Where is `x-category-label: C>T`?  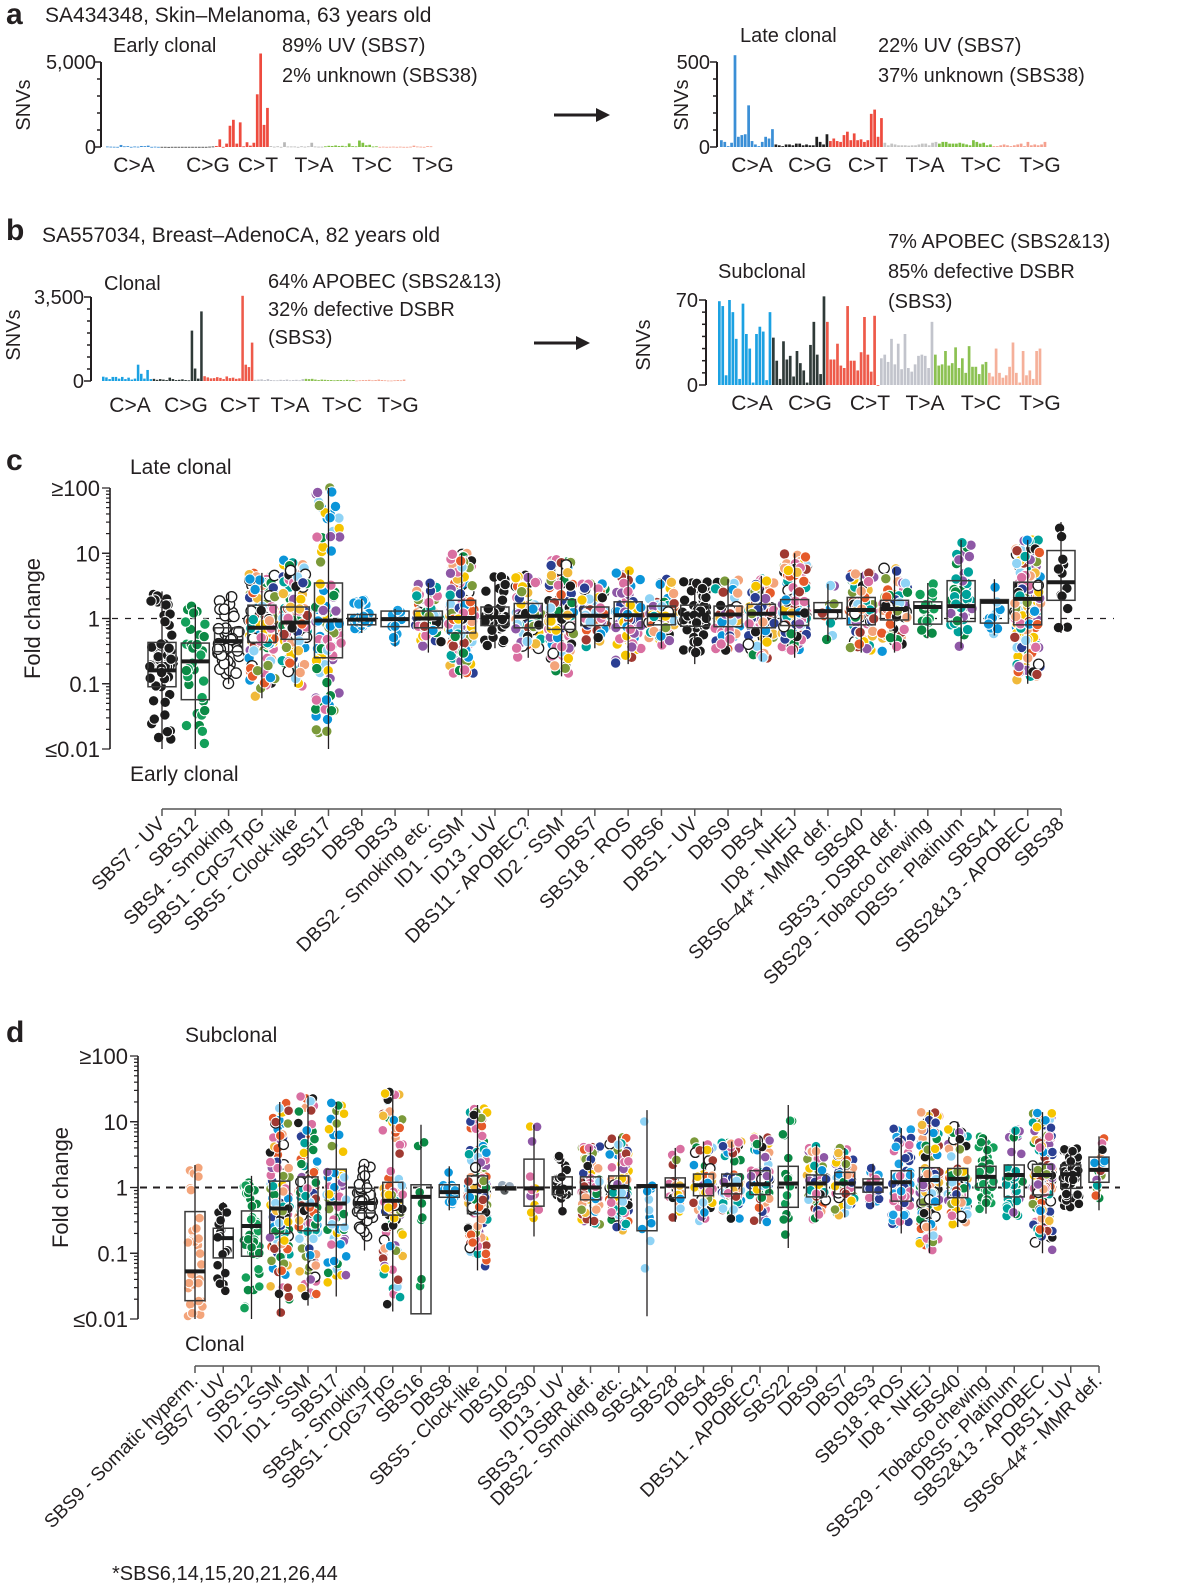
x-category-label: C>T is located at coordinates (868, 165).